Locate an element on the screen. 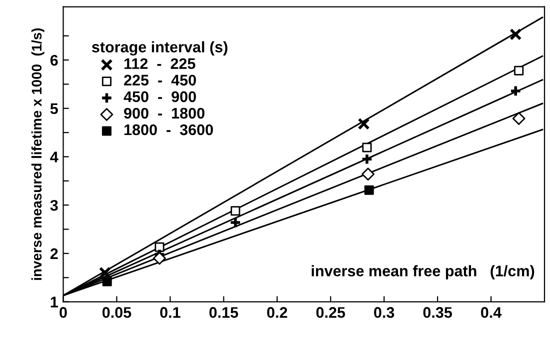 The height and width of the screenshot is (341, 550). y-tick-label: 1 is located at coordinates (54, 302).